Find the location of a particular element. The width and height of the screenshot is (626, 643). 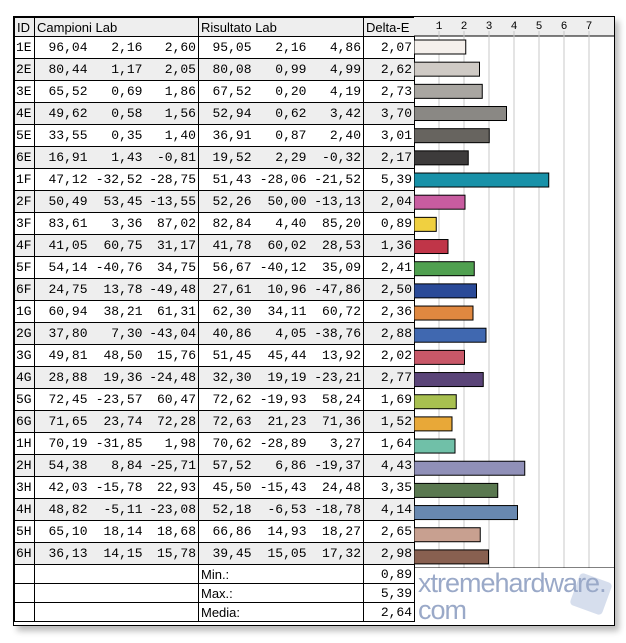

campioni-l: 50,49 is located at coordinates (62, 201).